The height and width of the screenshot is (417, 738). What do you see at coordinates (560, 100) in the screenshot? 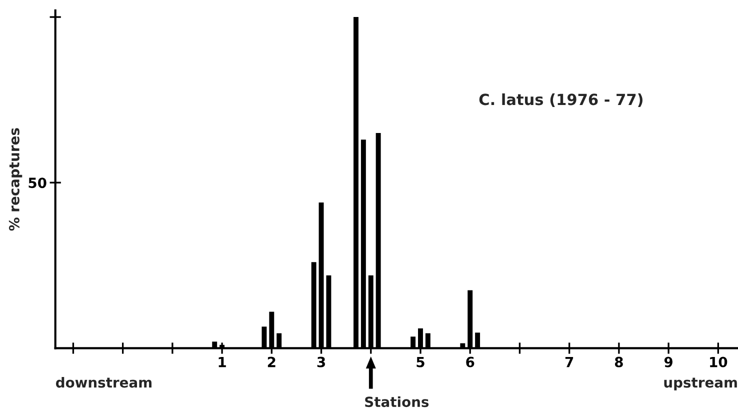
I see `text: C. latus (1976 - 77)` at bounding box center [560, 100].